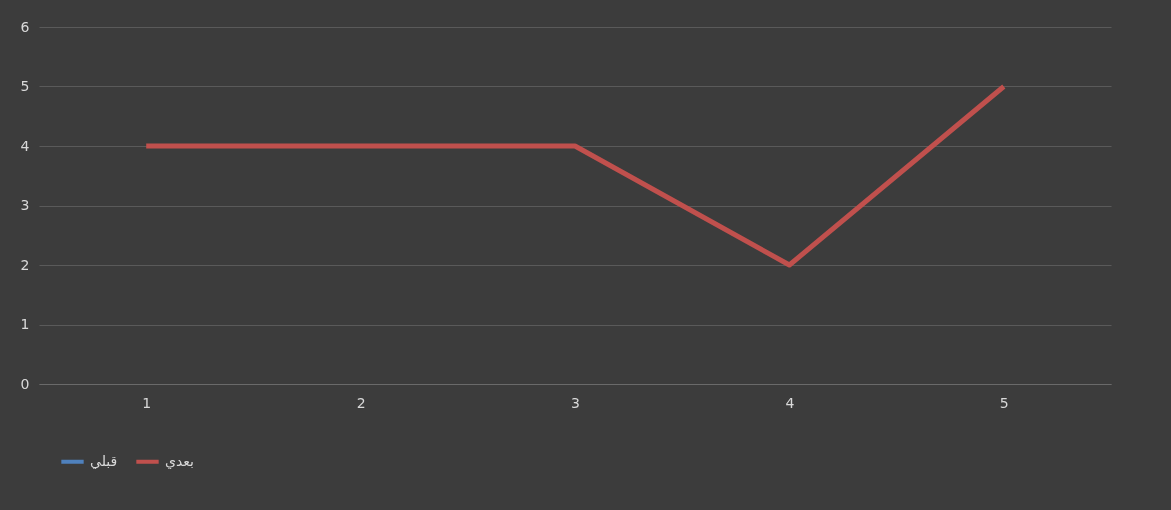 This screenshot has width=1171, height=510. Describe the element at coordinates (25, 26) in the screenshot. I see `y-tick-label: 6` at that location.